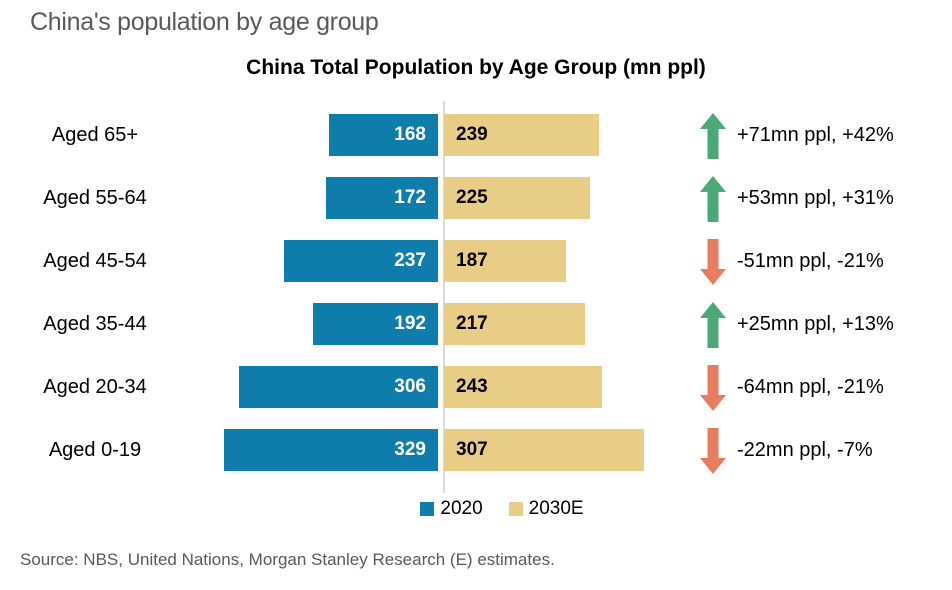 The width and height of the screenshot is (952, 590). What do you see at coordinates (810, 261) in the screenshot?
I see `change-text: -51mn ppl, -21%` at bounding box center [810, 261].